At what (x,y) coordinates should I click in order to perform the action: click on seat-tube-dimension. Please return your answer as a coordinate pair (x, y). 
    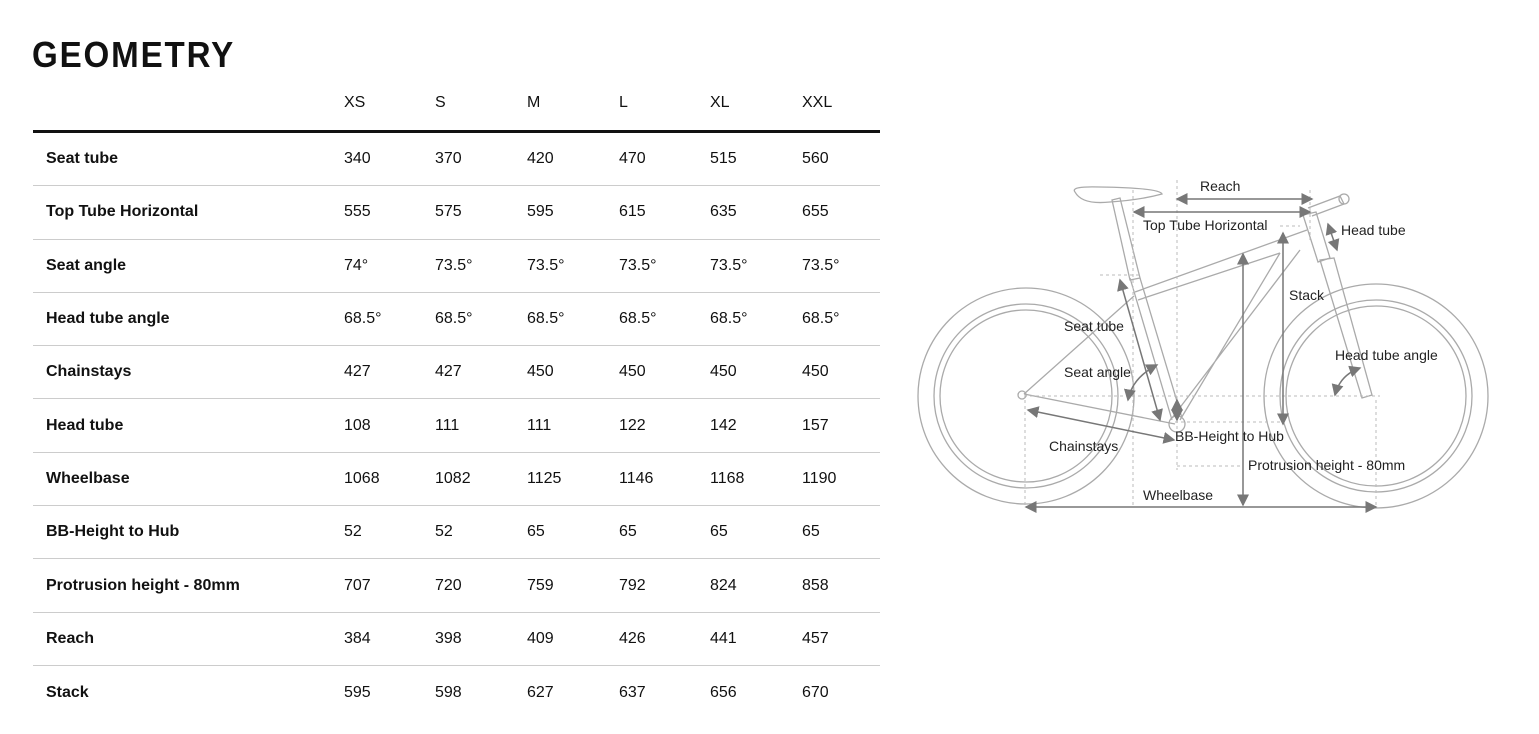
    Looking at the image, I should click on (1140, 350).